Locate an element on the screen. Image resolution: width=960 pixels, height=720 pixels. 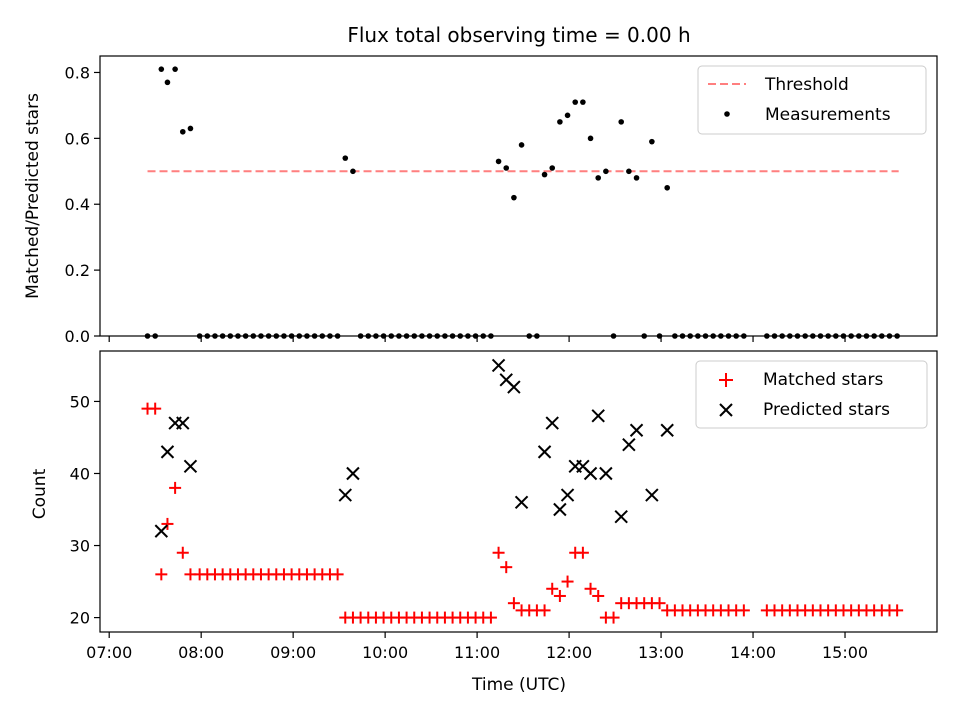
x-tick-label: 14:00 is located at coordinates (753, 652).